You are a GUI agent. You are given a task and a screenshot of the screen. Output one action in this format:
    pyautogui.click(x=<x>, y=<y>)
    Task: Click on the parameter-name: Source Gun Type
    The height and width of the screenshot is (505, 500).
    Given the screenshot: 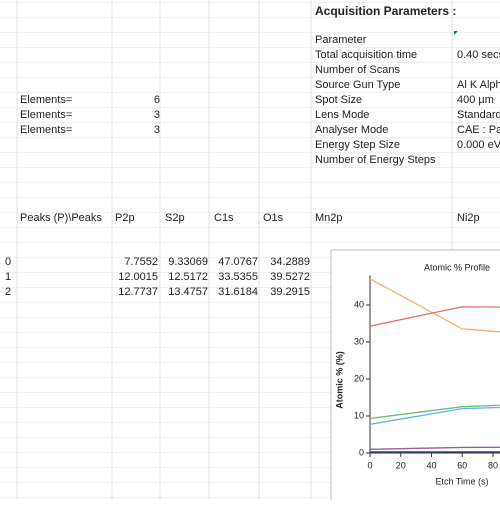 What is the action you would take?
    pyautogui.click(x=357, y=85)
    